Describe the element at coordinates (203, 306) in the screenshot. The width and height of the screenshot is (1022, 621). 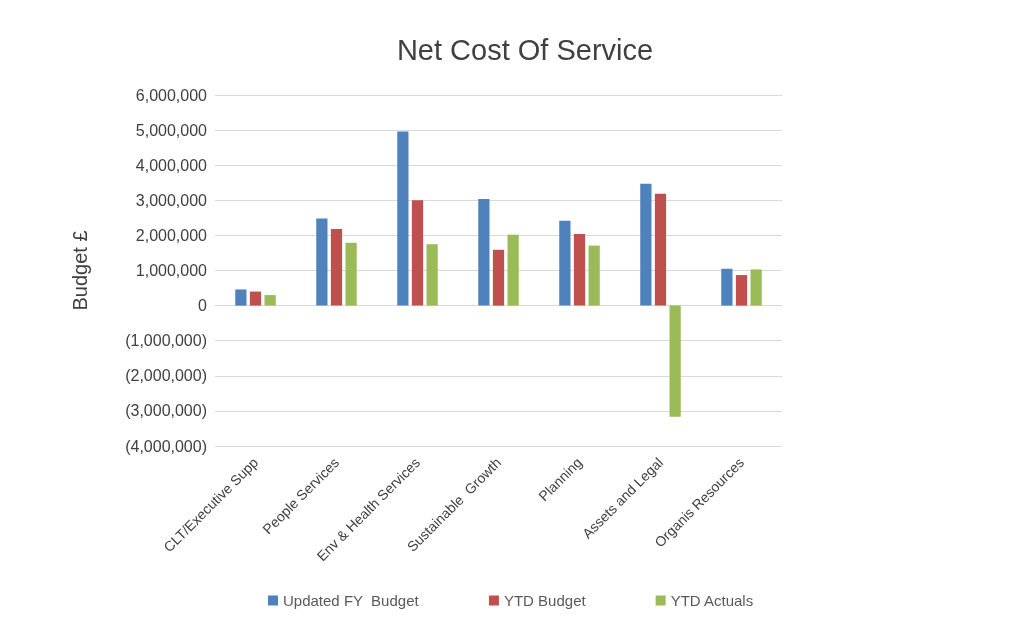
I see `y-tick-label: 0` at that location.